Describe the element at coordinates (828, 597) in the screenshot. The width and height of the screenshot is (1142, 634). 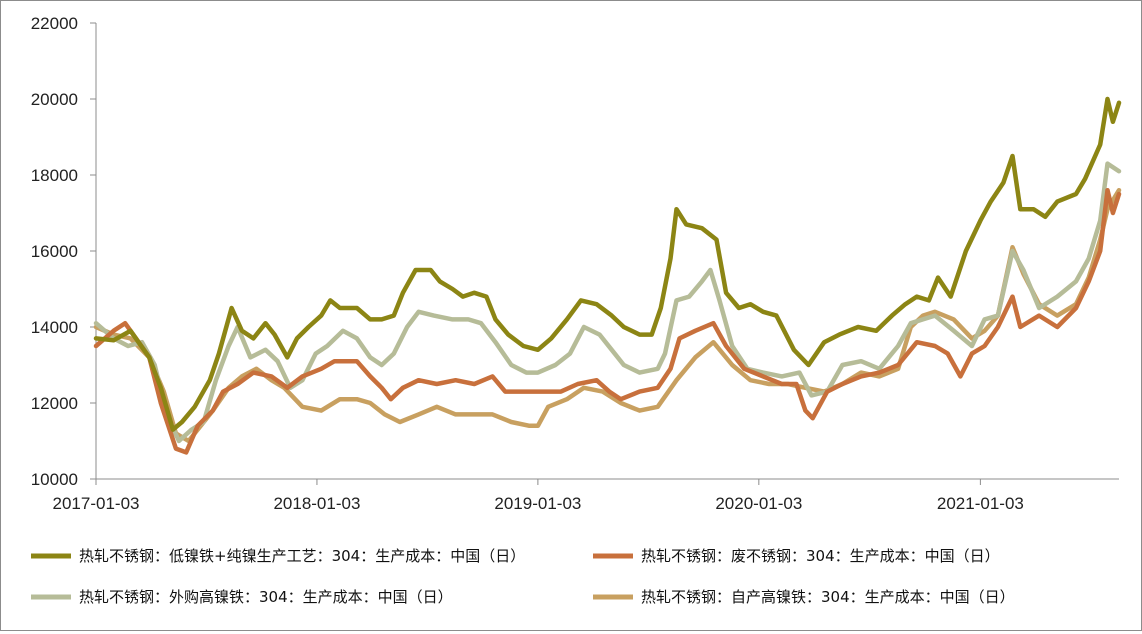
I see `legend-label: 热轧不锈钢：自产高镍铁：304：生产成本：中国（日）` at that location.